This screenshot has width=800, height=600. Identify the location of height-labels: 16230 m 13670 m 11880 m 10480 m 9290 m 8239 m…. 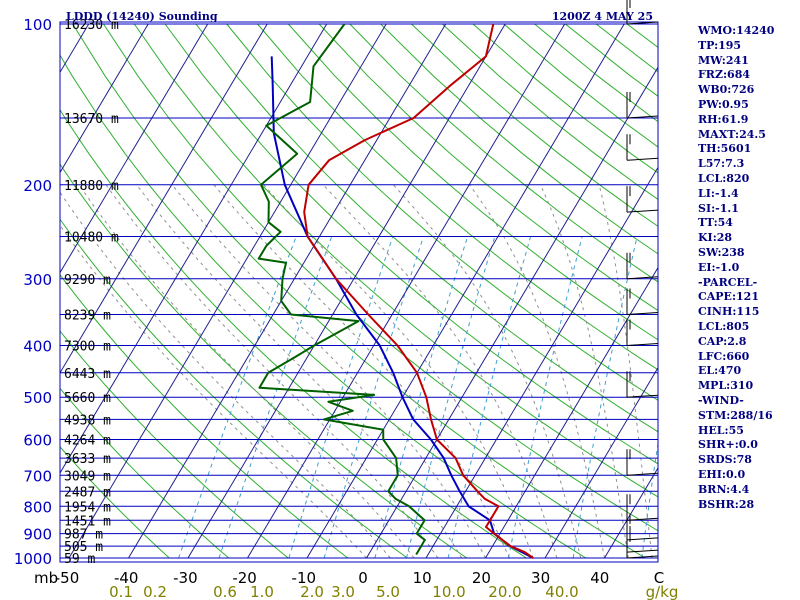
(91, 292).